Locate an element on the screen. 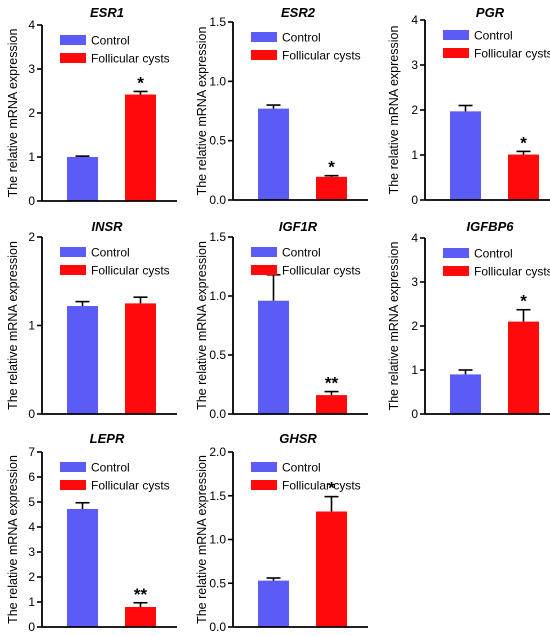  chart-title: LEPR is located at coordinates (107, 438).